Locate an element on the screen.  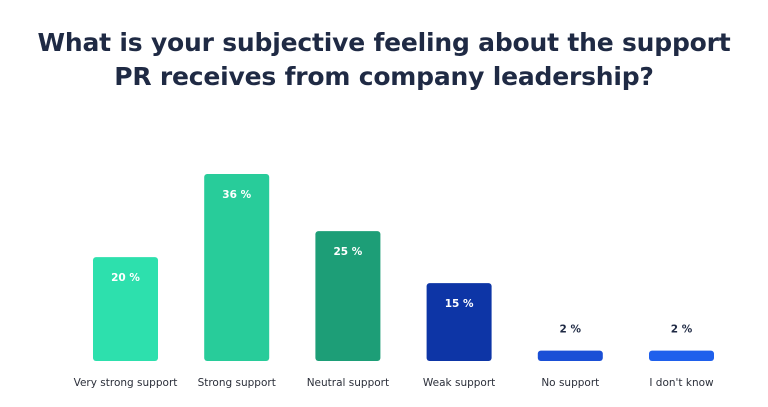
bar-value-label-2: 25 % is located at coordinates (348, 252).